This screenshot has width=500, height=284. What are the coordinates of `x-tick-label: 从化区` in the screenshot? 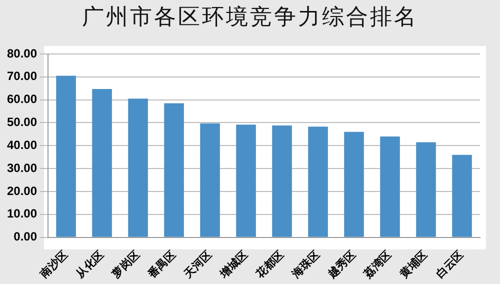 It's located at (89, 265).